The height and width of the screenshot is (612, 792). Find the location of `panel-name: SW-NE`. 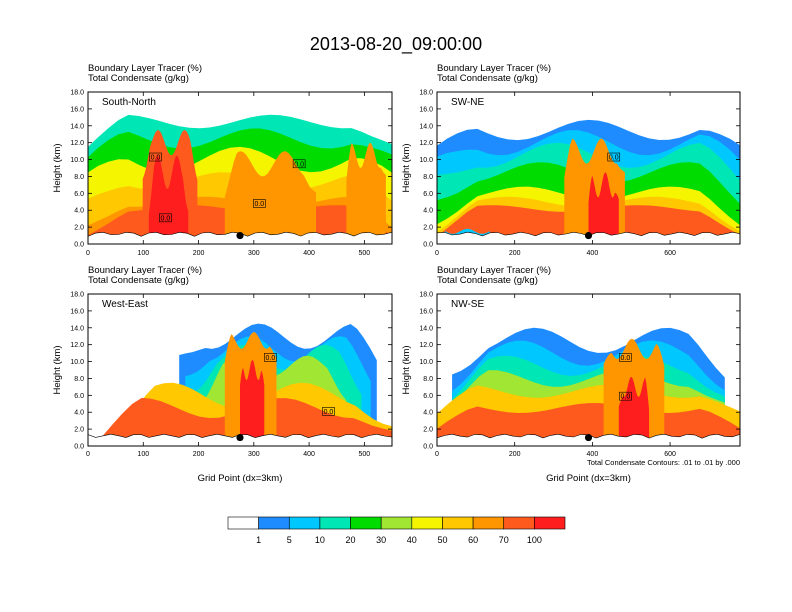

panel-name: SW-NE is located at coordinates (467, 102).